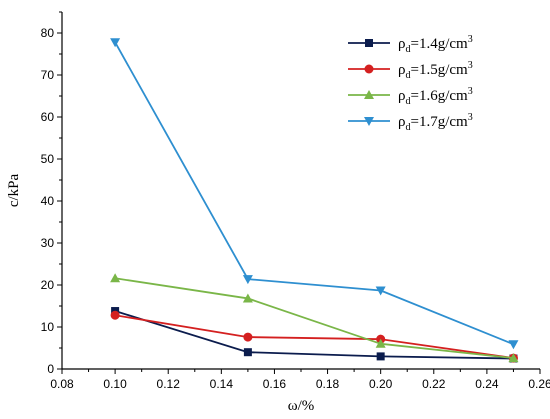 The height and width of the screenshot is (419, 550). I want to click on y-axis-ticks: 0 10 20 30 40 50 60 70 80, so click(51, 193).